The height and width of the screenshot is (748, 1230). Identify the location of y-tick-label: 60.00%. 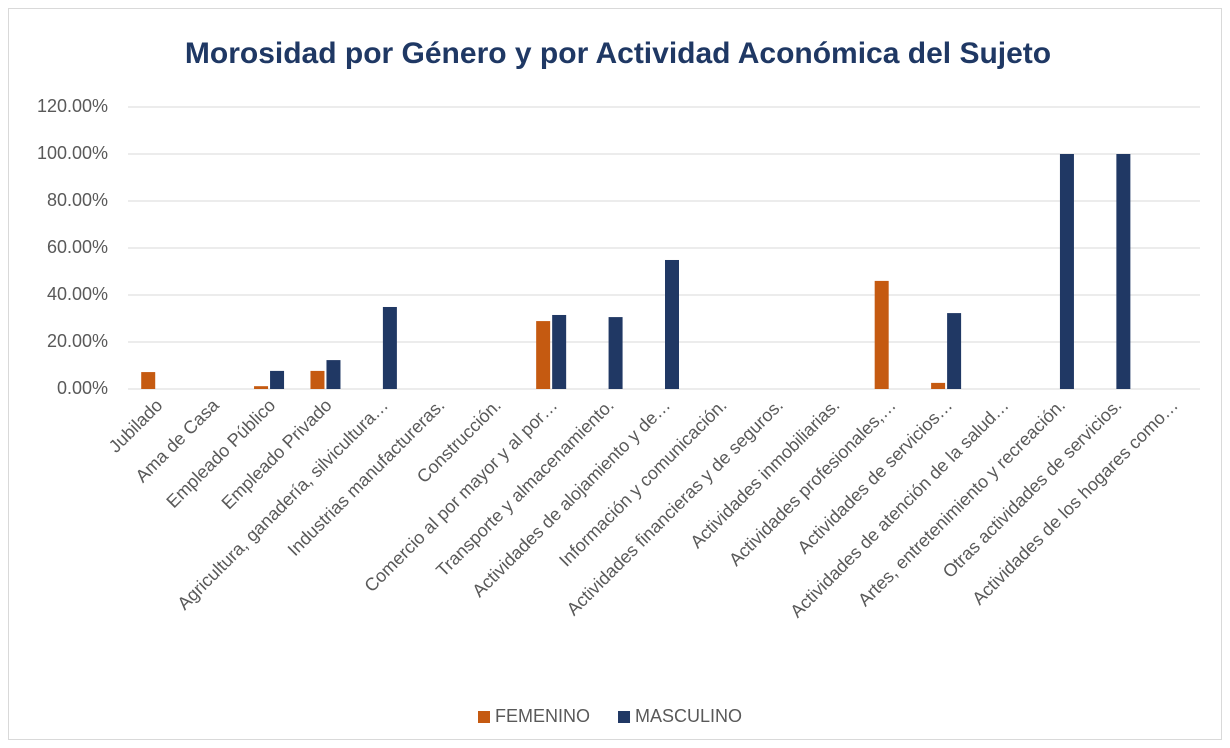
(77, 247).